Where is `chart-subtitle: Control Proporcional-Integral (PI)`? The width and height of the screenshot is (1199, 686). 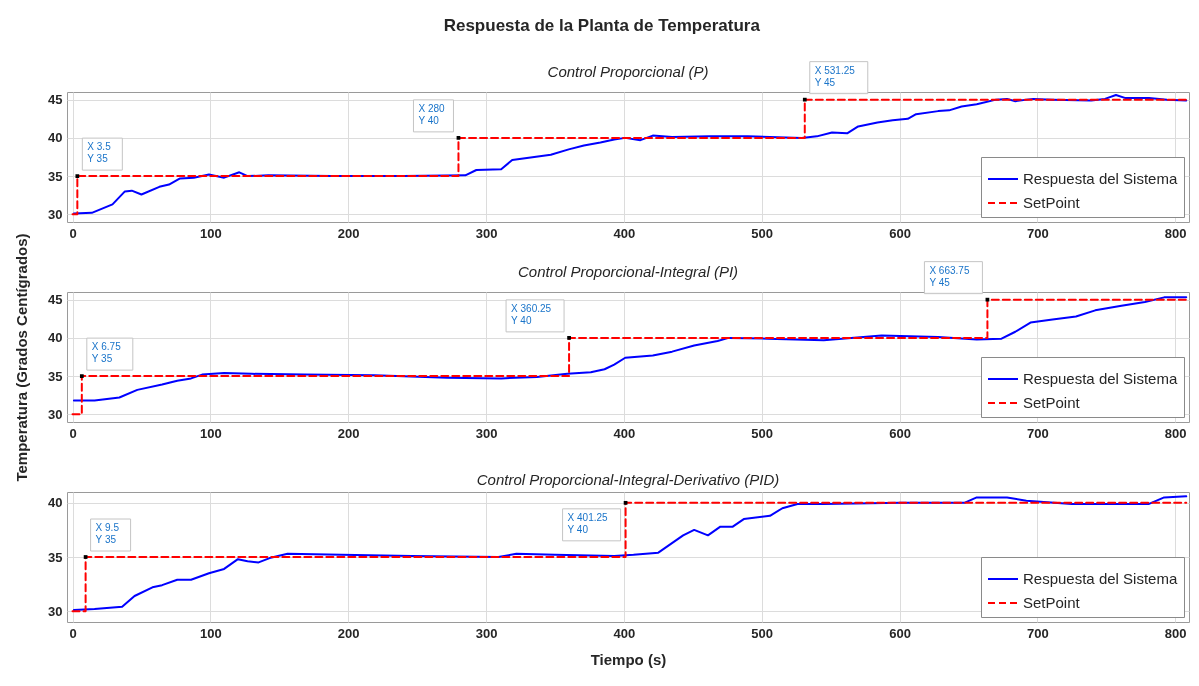
chart-subtitle: Control Proporcional-Integral (PI) is located at coordinates (628, 271).